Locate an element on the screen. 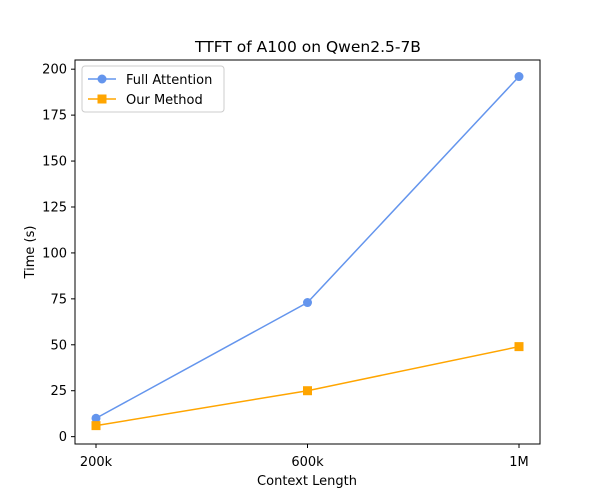 The height and width of the screenshot is (500, 600). legend: Full Attention Our Method is located at coordinates (153, 89).